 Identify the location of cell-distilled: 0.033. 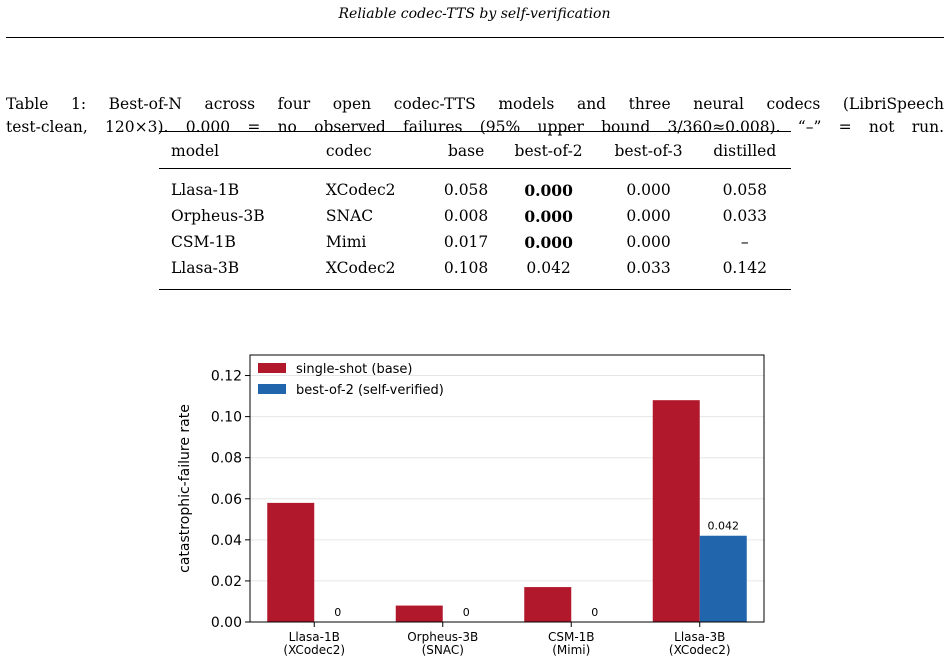
(744, 216).